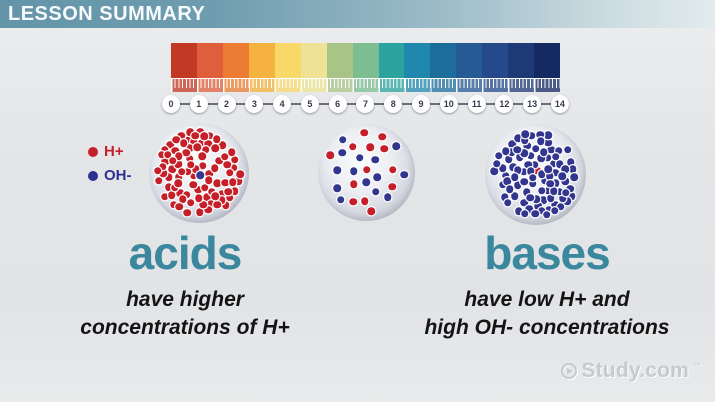 Image resolution: width=715 pixels, height=402 pixels. I want to click on ph-number-14: 14, so click(559, 104).